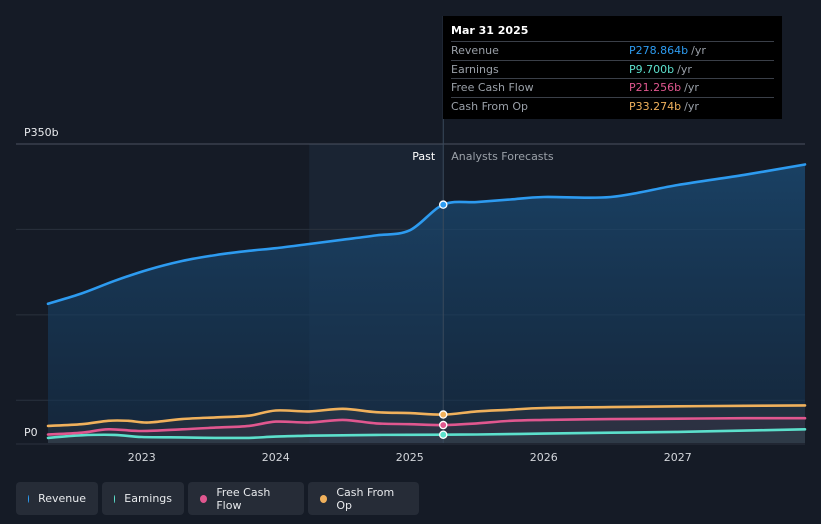 Image resolution: width=821 pixels, height=524 pixels. I want to click on legend-label: Free Cash Flow, so click(243, 498).